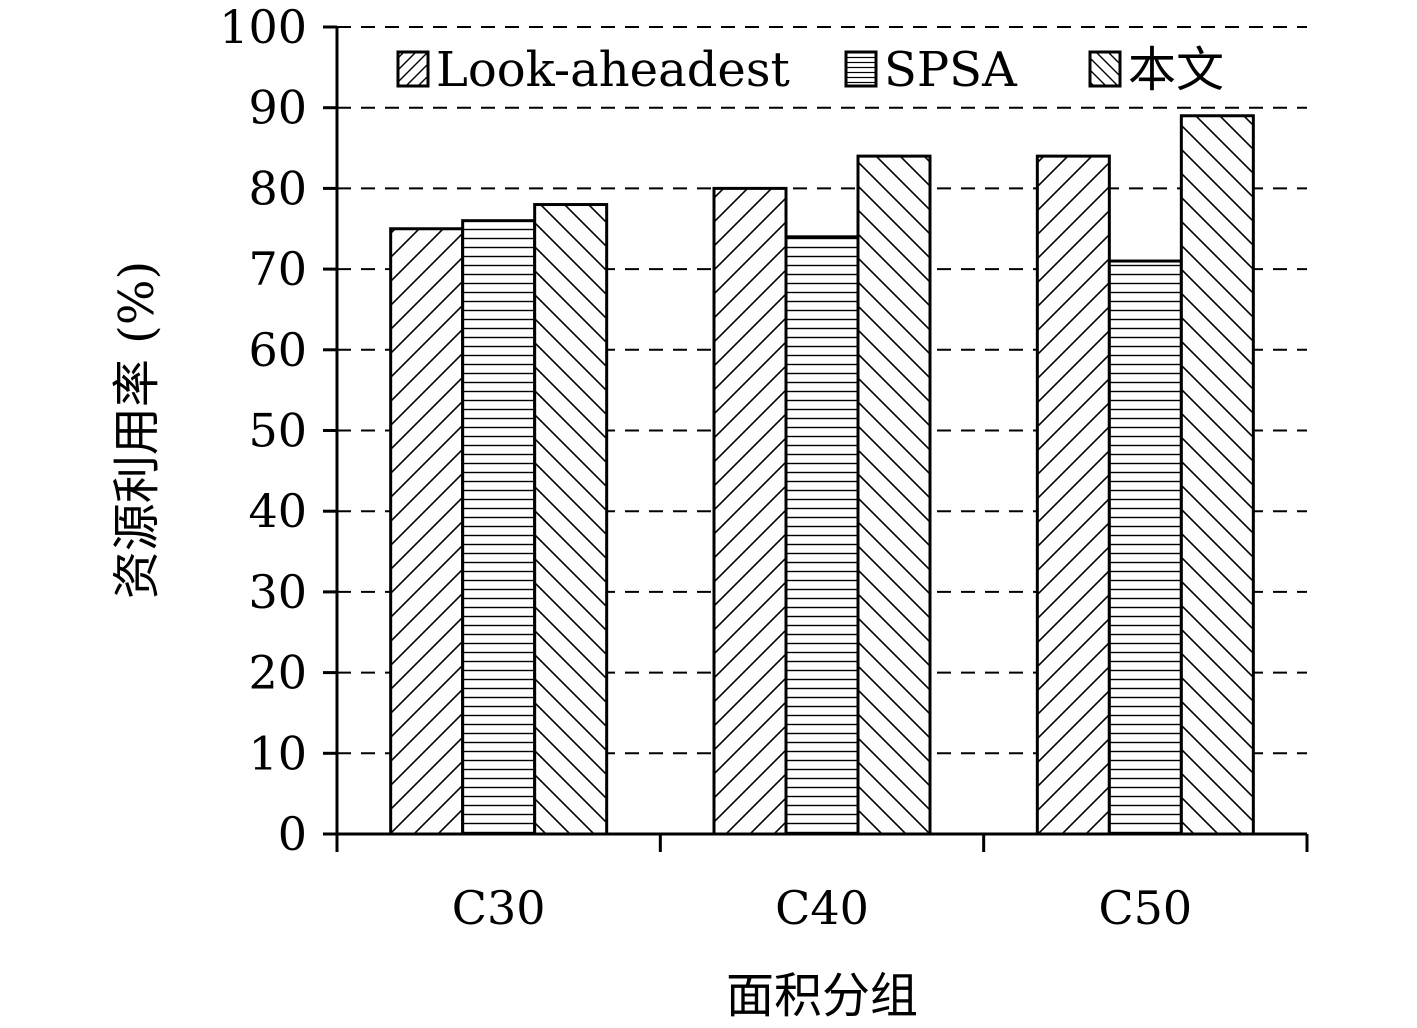 Image resolution: width=1417 pixels, height=1028 pixels. I want to click on y-tick-label: 10, so click(277, 753).